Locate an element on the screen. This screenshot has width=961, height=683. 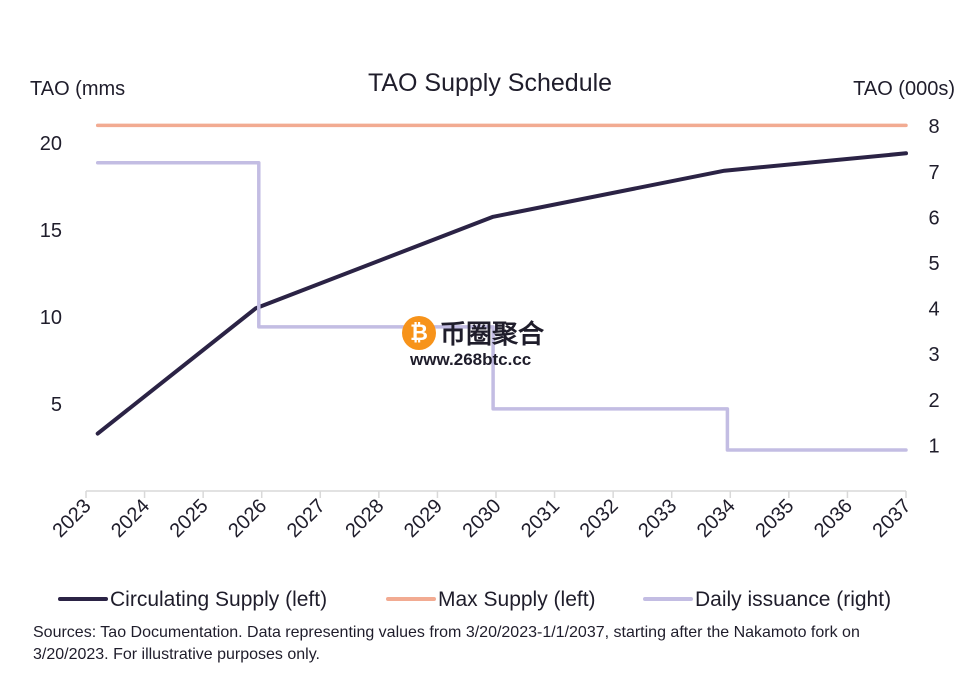
x-tick-label: 2024 is located at coordinates (130, 518).